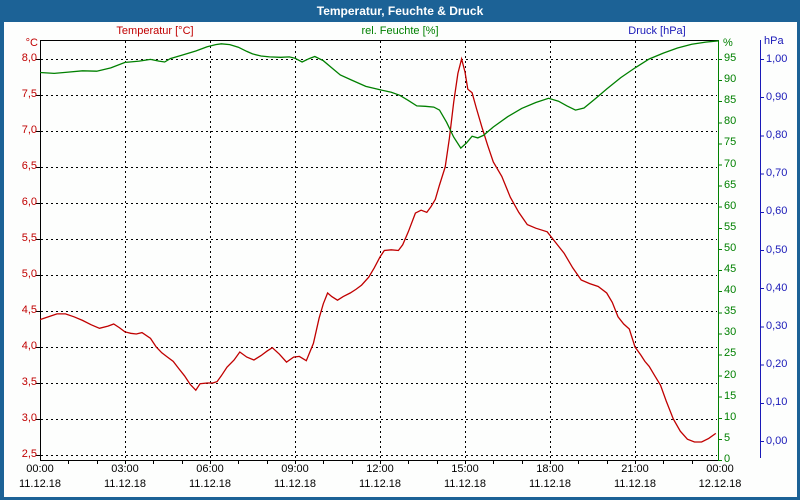 Image resolution: width=800 pixels, height=500 pixels. Describe the element at coordinates (125, 469) in the screenshot. I see `time-tick-label: 03:00` at that location.